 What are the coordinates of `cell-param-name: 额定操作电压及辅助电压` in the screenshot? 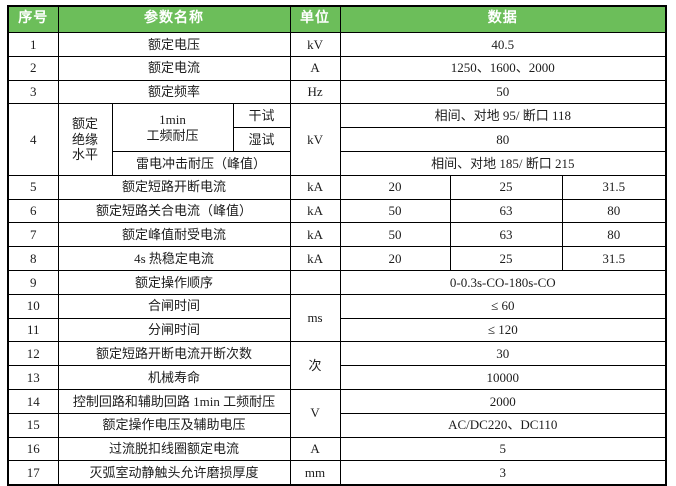 It's located at (174, 425).